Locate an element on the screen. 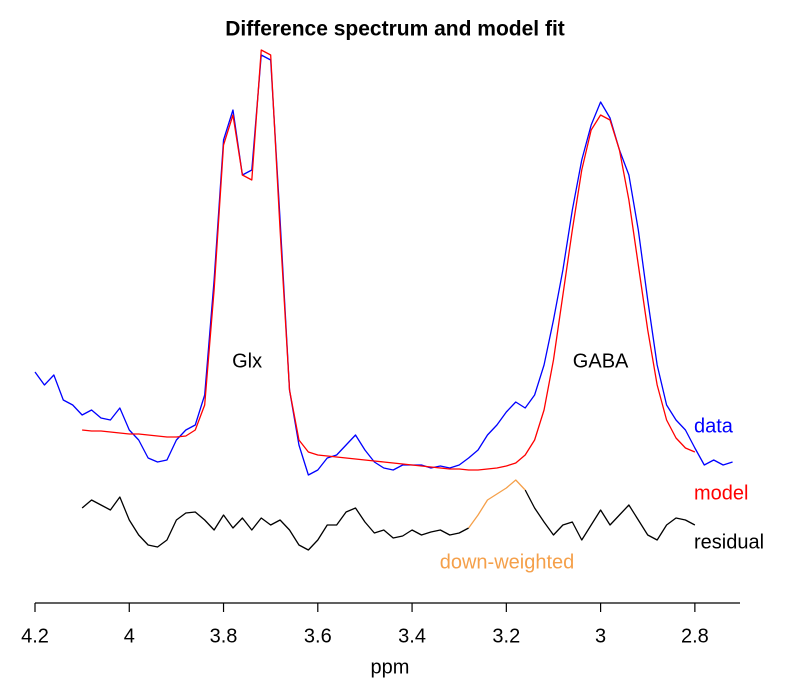 The image size is (790, 690). x-tick-label: 3 is located at coordinates (600, 636).